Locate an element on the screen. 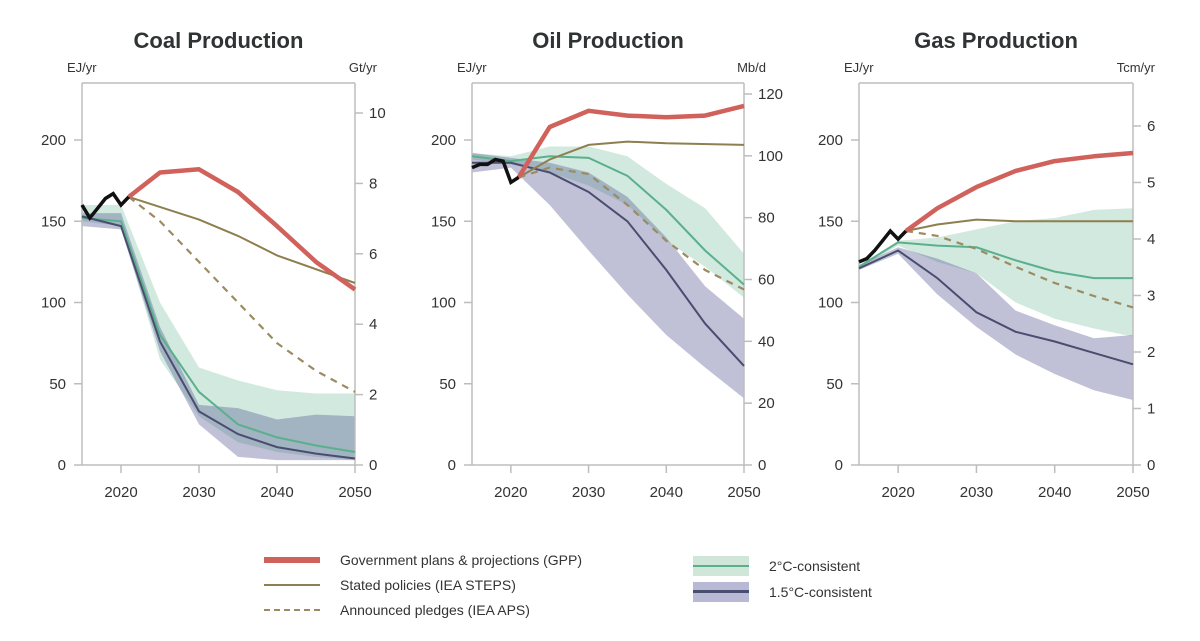  right-tick-label: 20 is located at coordinates (766, 403).